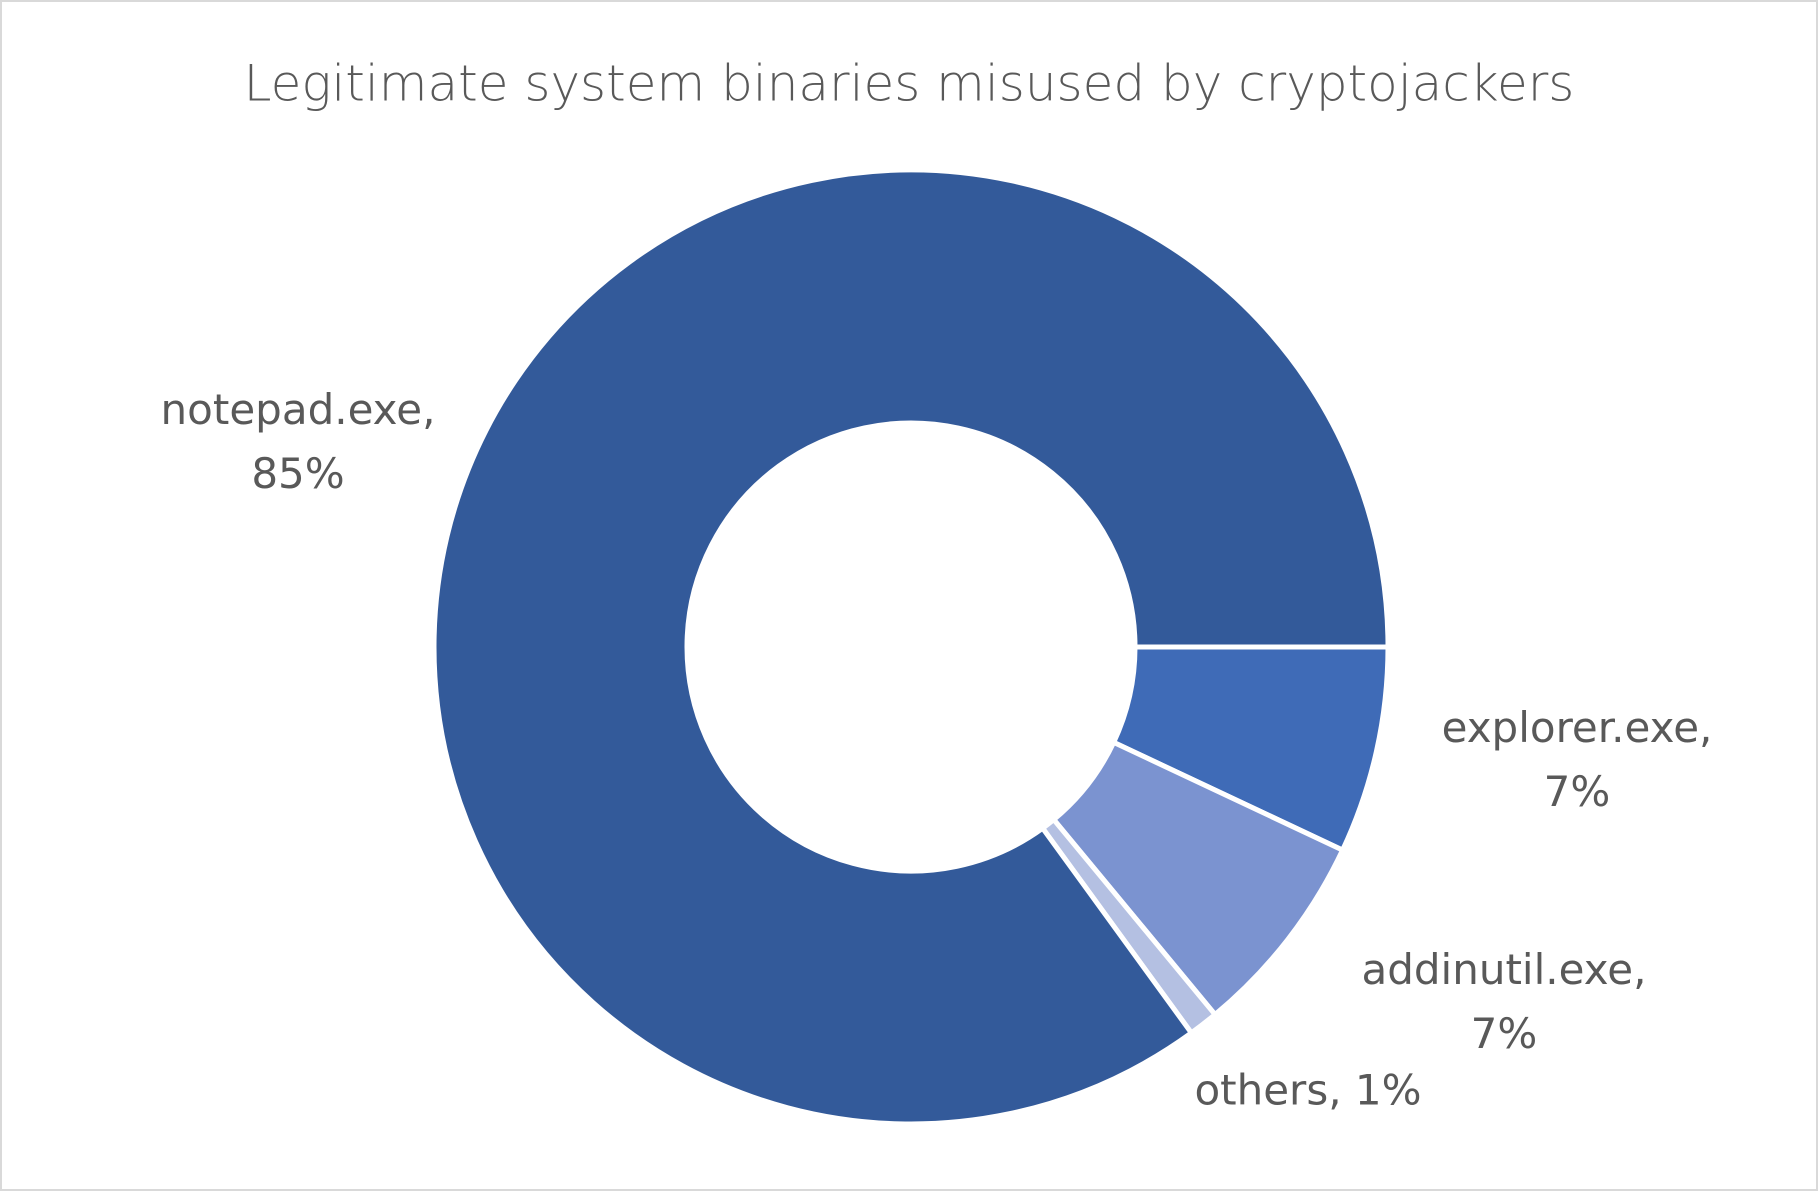 The image size is (1818, 1191). Describe the element at coordinates (298, 441) in the screenshot. I see `data-label: notepad.exe, 85%` at that location.